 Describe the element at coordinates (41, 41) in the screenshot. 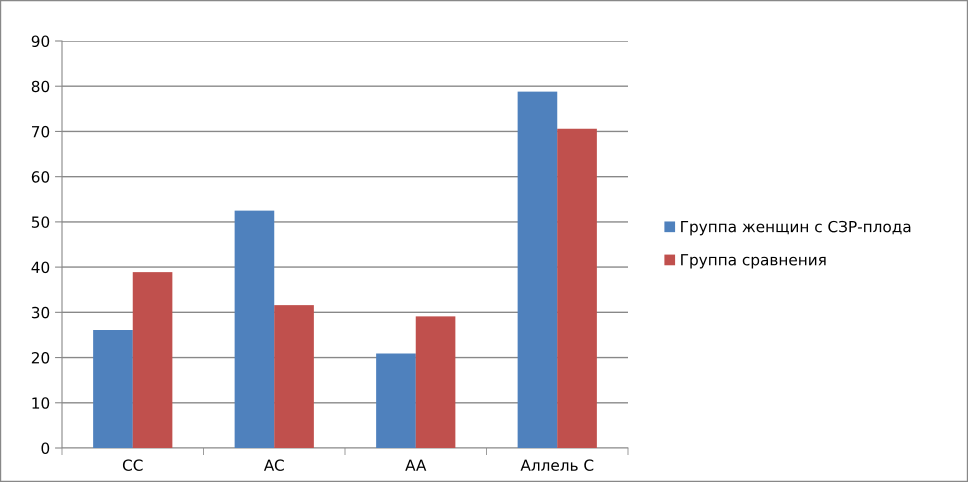

I see `y-tick-label: 90` at that location.